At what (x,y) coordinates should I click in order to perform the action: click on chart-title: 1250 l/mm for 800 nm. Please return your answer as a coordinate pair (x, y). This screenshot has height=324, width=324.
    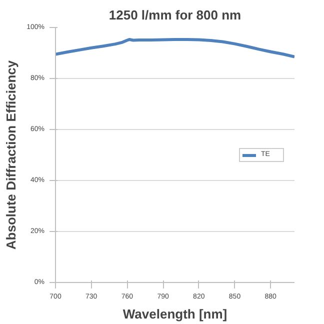
    Looking at the image, I should click on (175, 15).